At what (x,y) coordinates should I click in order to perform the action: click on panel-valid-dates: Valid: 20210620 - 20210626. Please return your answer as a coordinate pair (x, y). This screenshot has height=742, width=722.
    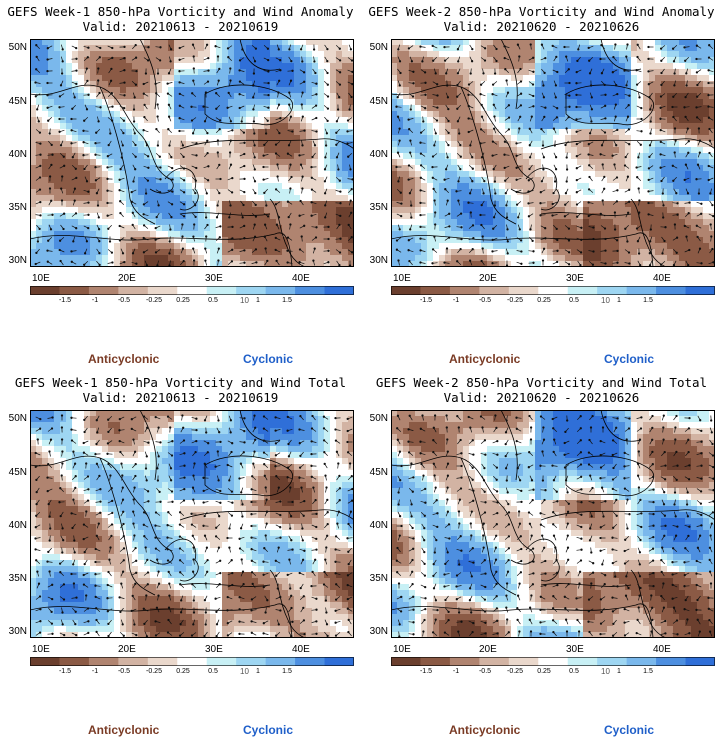
    Looking at the image, I should click on (541, 397).